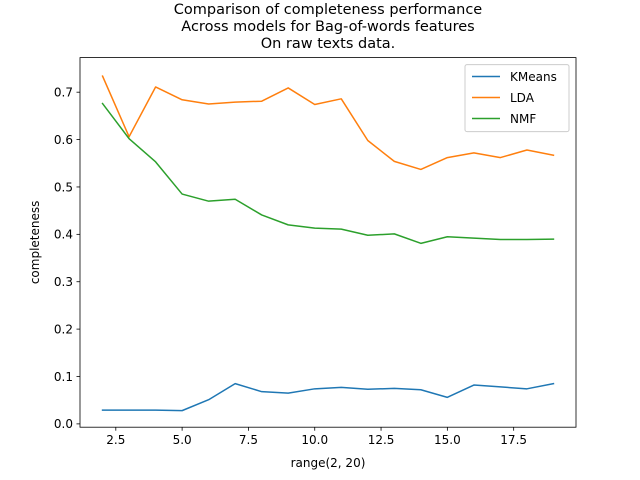 The image size is (640, 480). What do you see at coordinates (35, 243) in the screenshot?
I see `y-axis-label: completeness` at bounding box center [35, 243].